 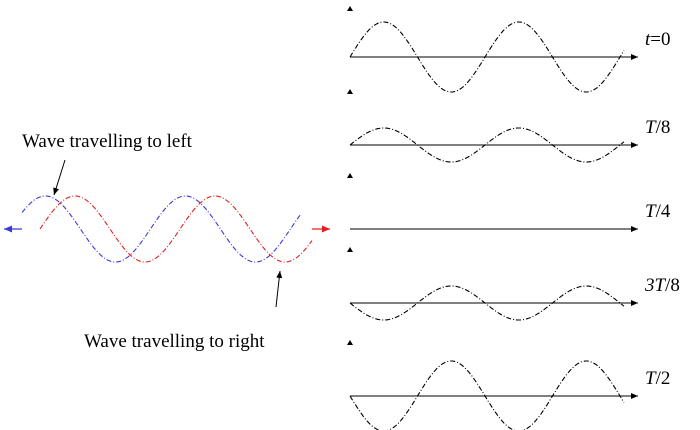 What do you see at coordinates (657, 378) in the screenshot?
I see `frame-time-label: T/2` at bounding box center [657, 378].